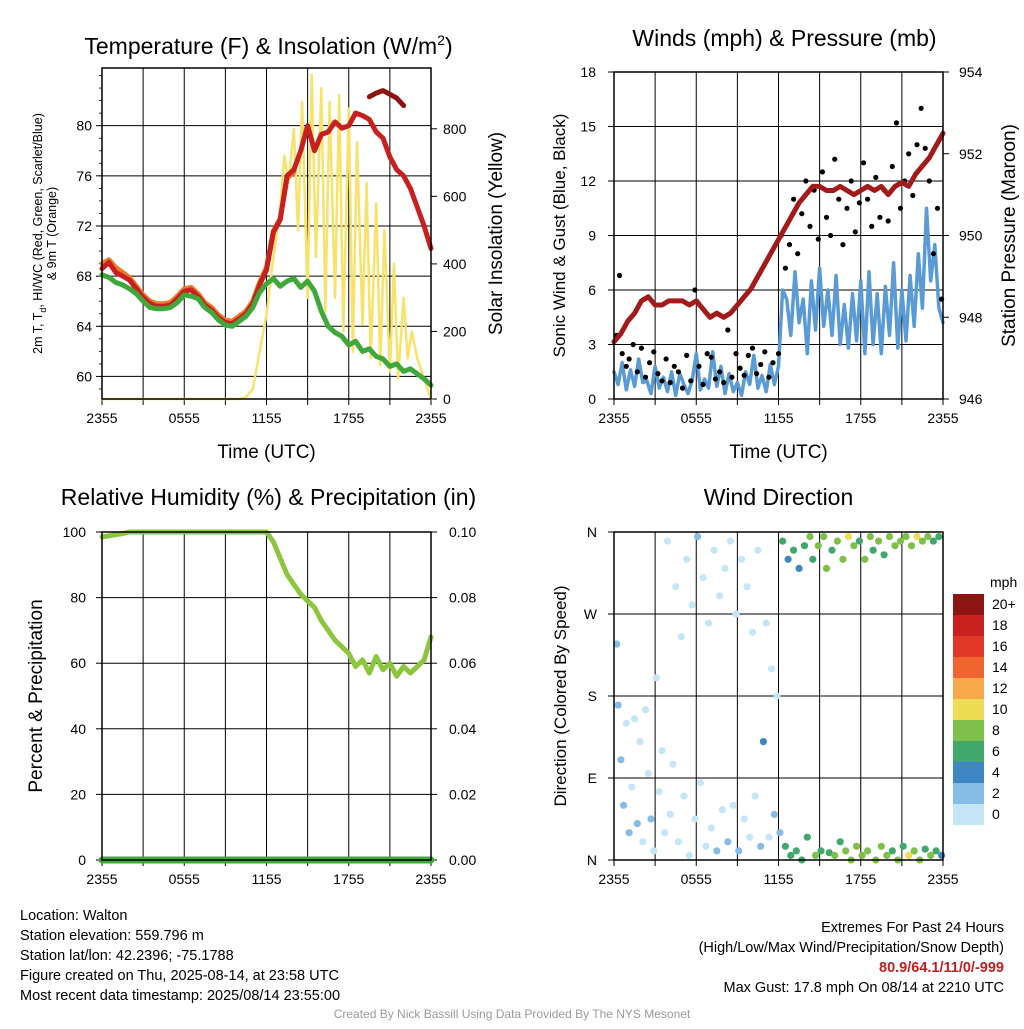  I want to click on y-tick-label: 15, so click(588, 127).